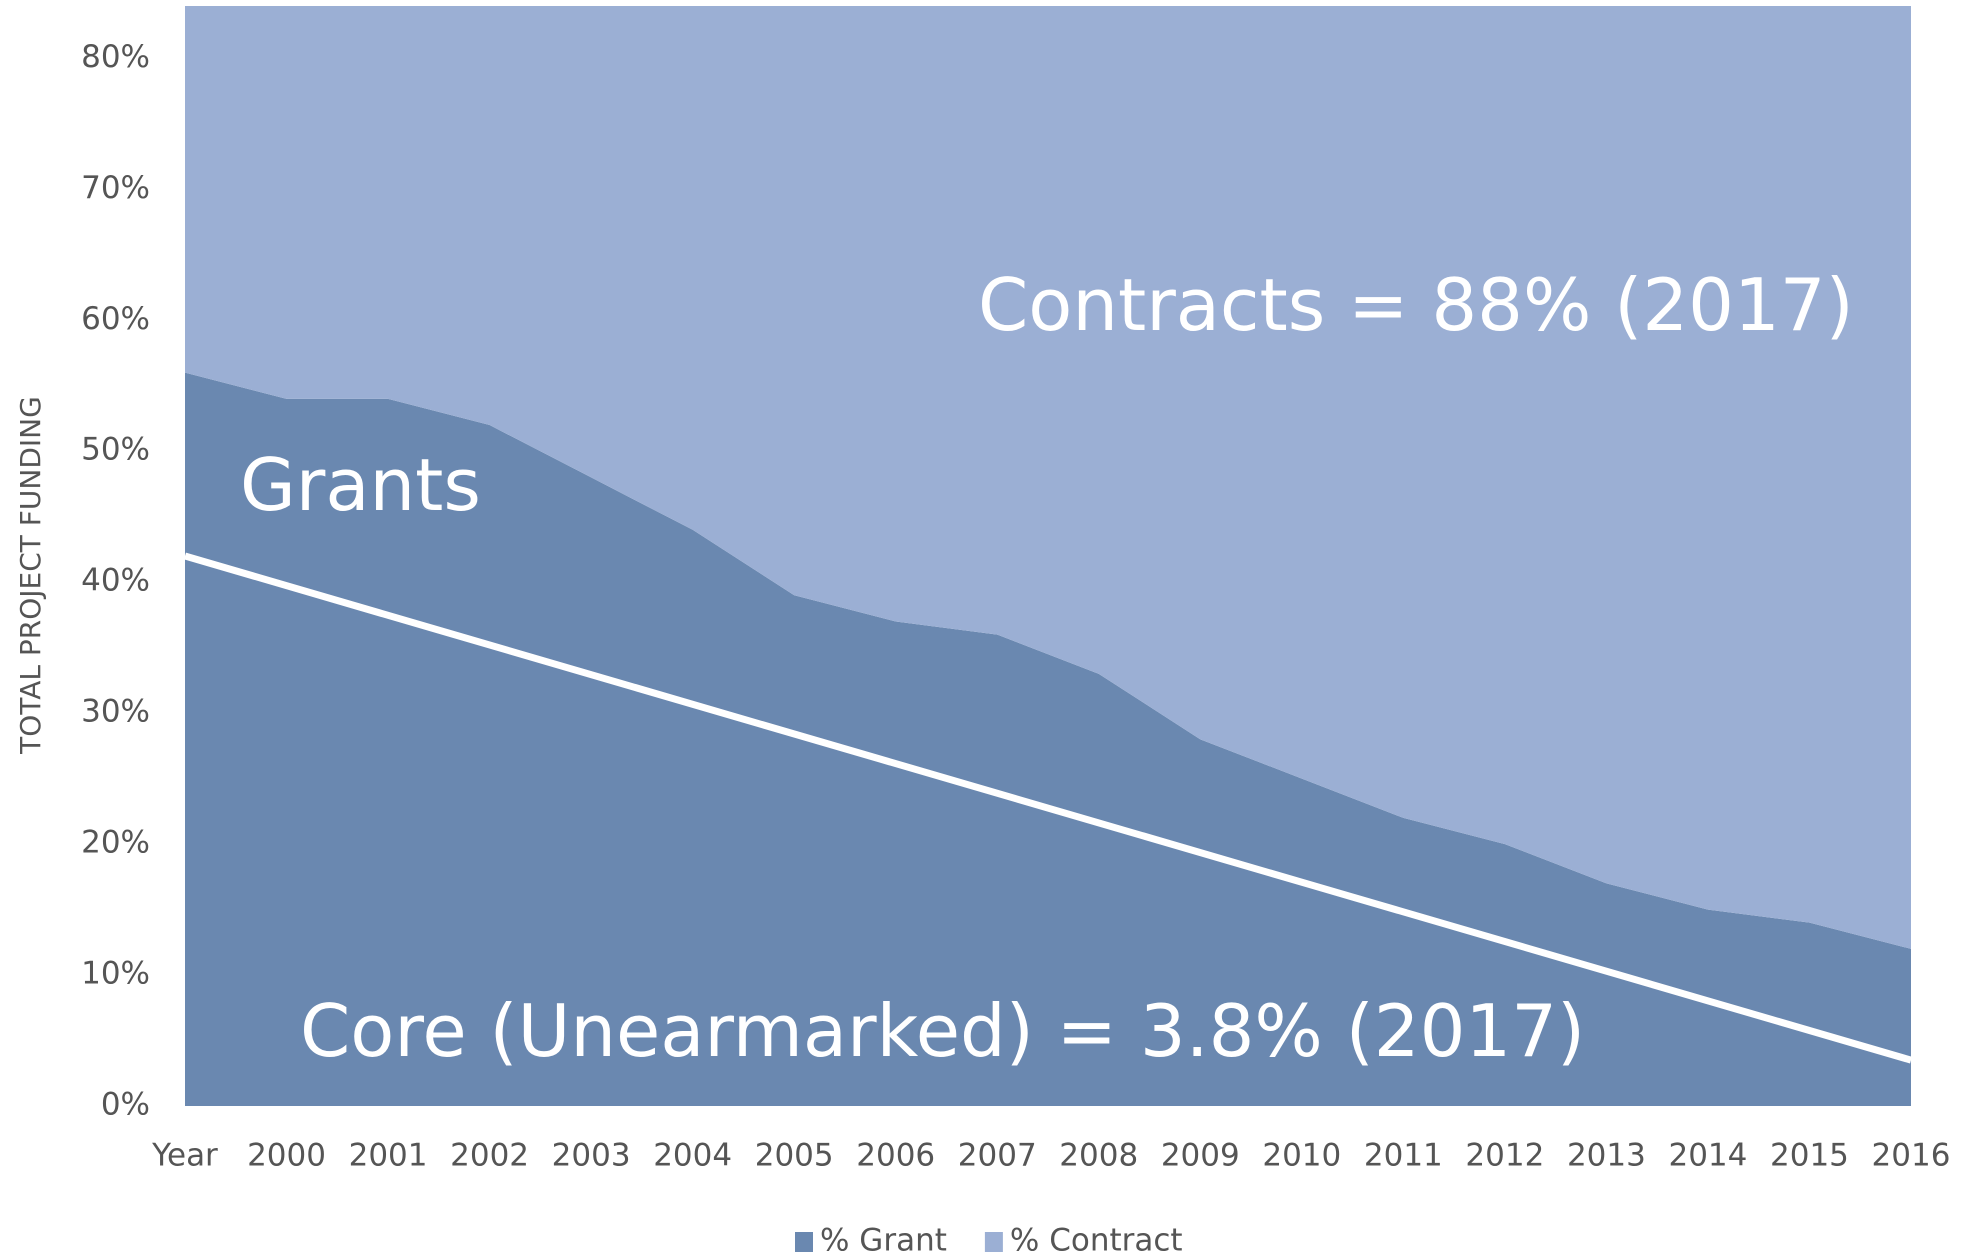 This screenshot has height=1258, width=1975. What do you see at coordinates (942, 1031) in the screenshot?
I see `annotation: Core (Unearmarked) = 3.8% (2017)` at bounding box center [942, 1031].